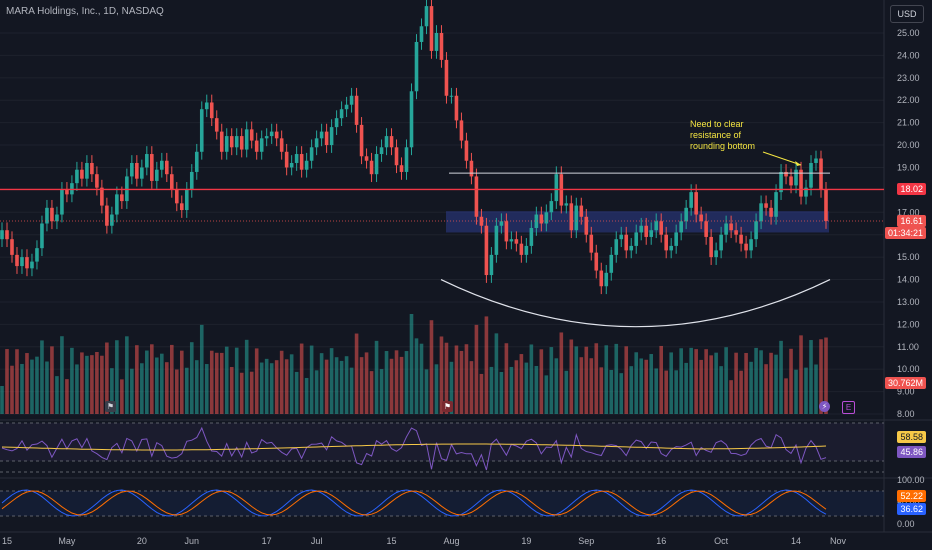 The width and height of the screenshot is (932, 550). Describe the element at coordinates (908, 55) in the screenshot. I see `price-tick-label: 24.00` at that location.